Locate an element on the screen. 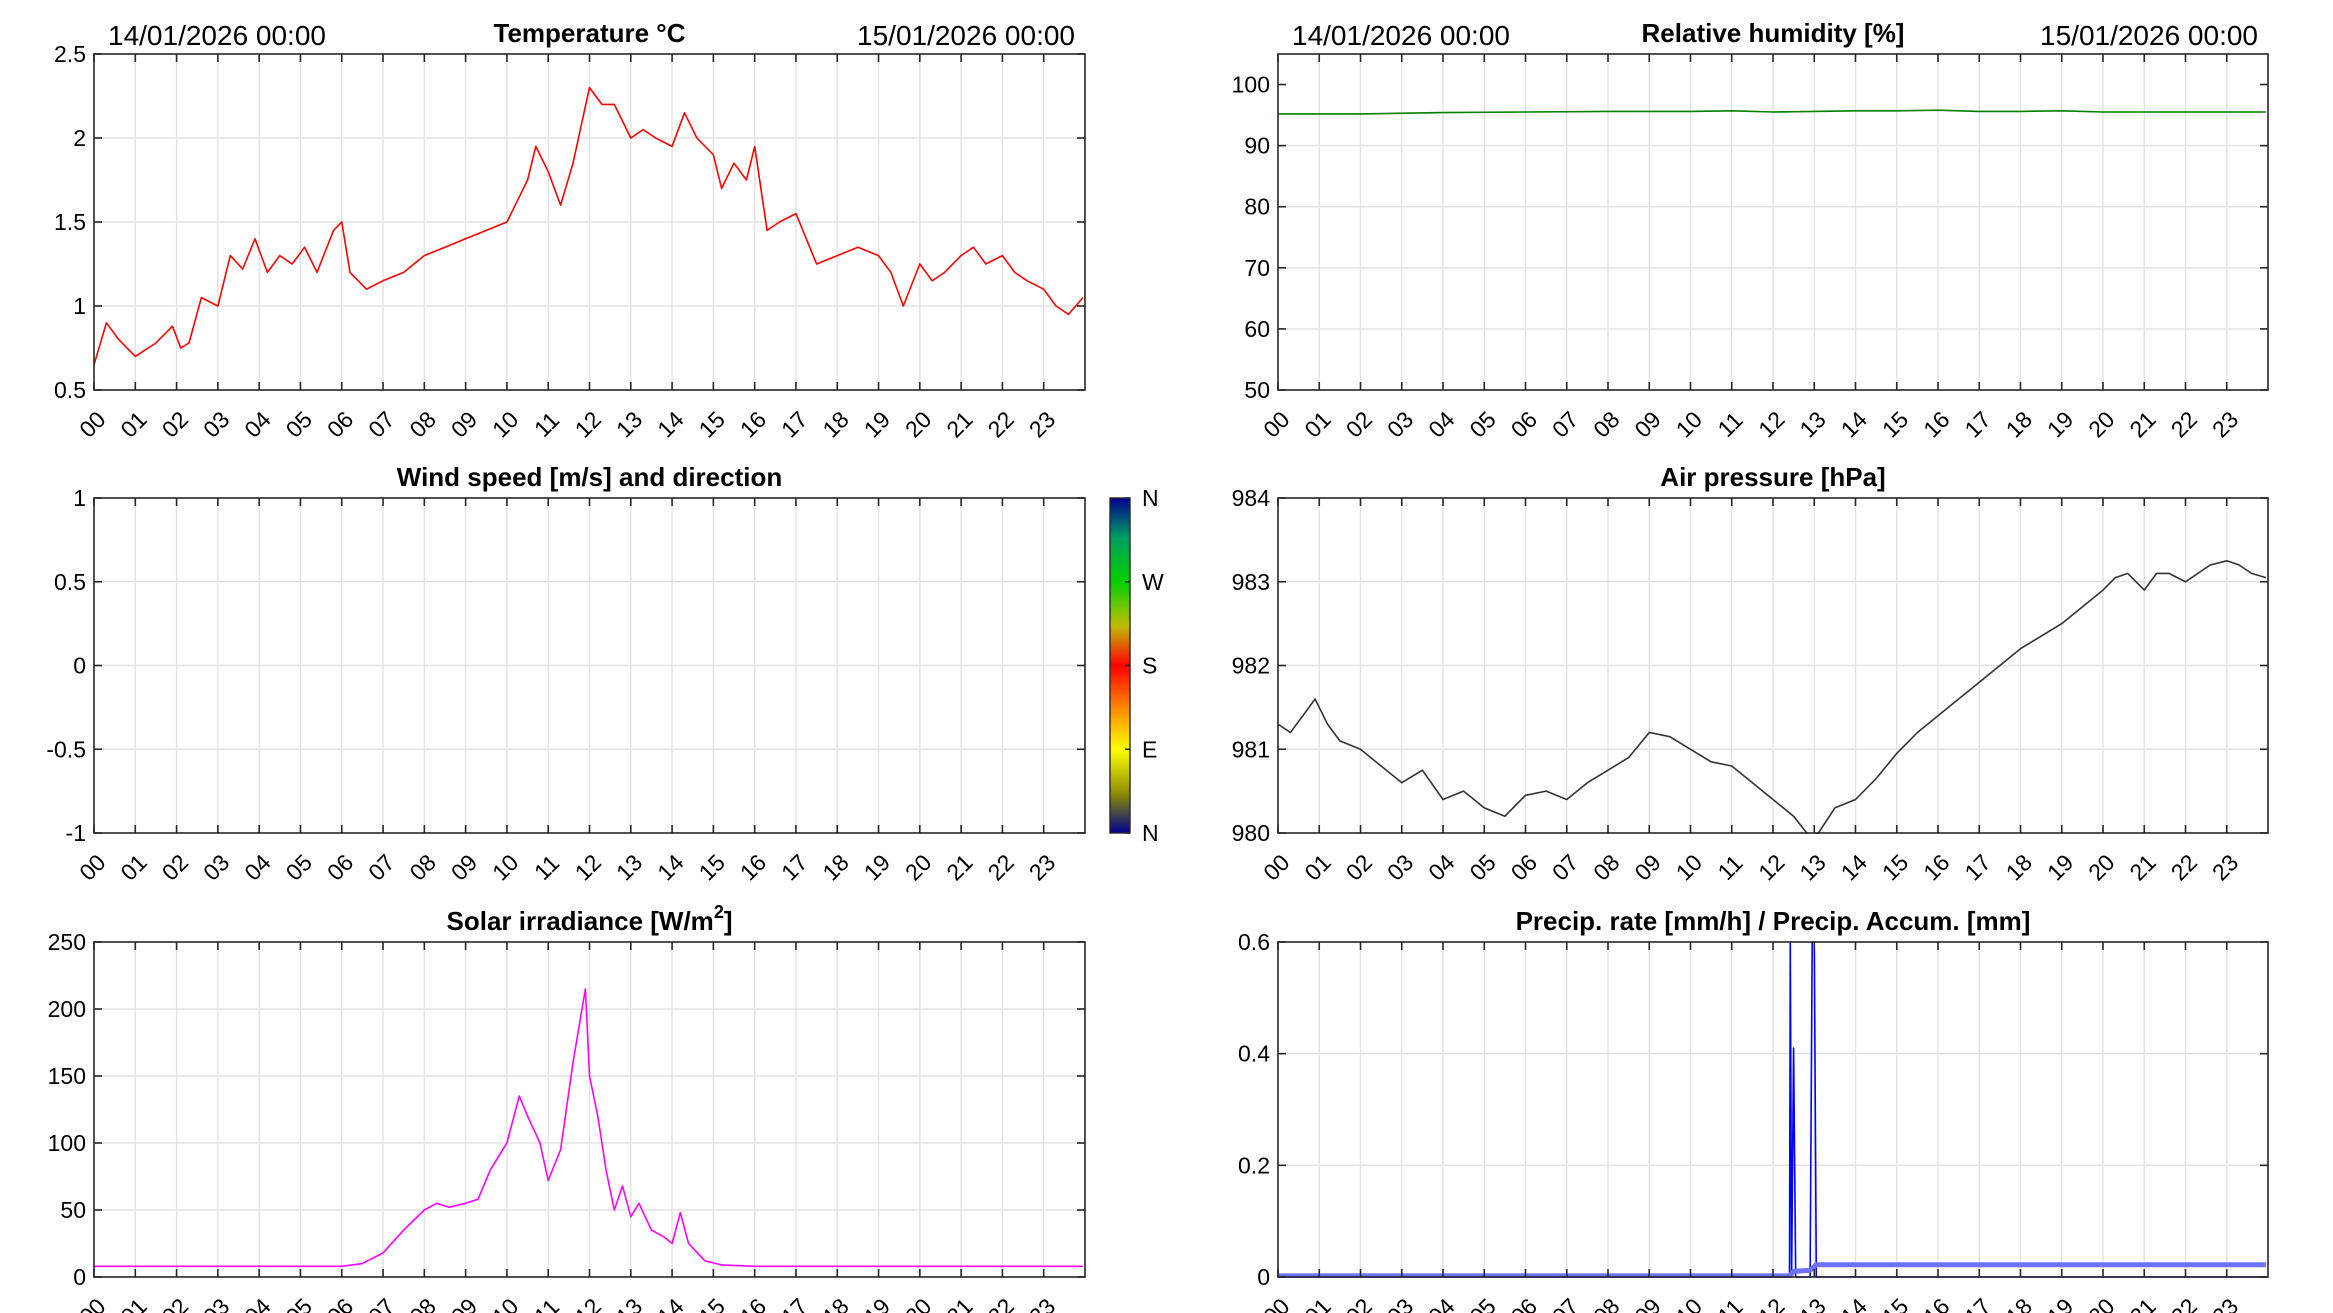  y-tick-label: 1.5 is located at coordinates (70, 222).